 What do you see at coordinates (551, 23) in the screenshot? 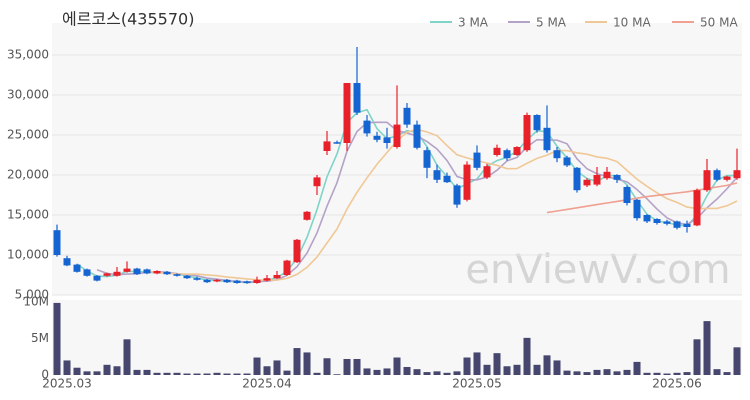
I see `legend-label: 5 MA` at bounding box center [551, 23].